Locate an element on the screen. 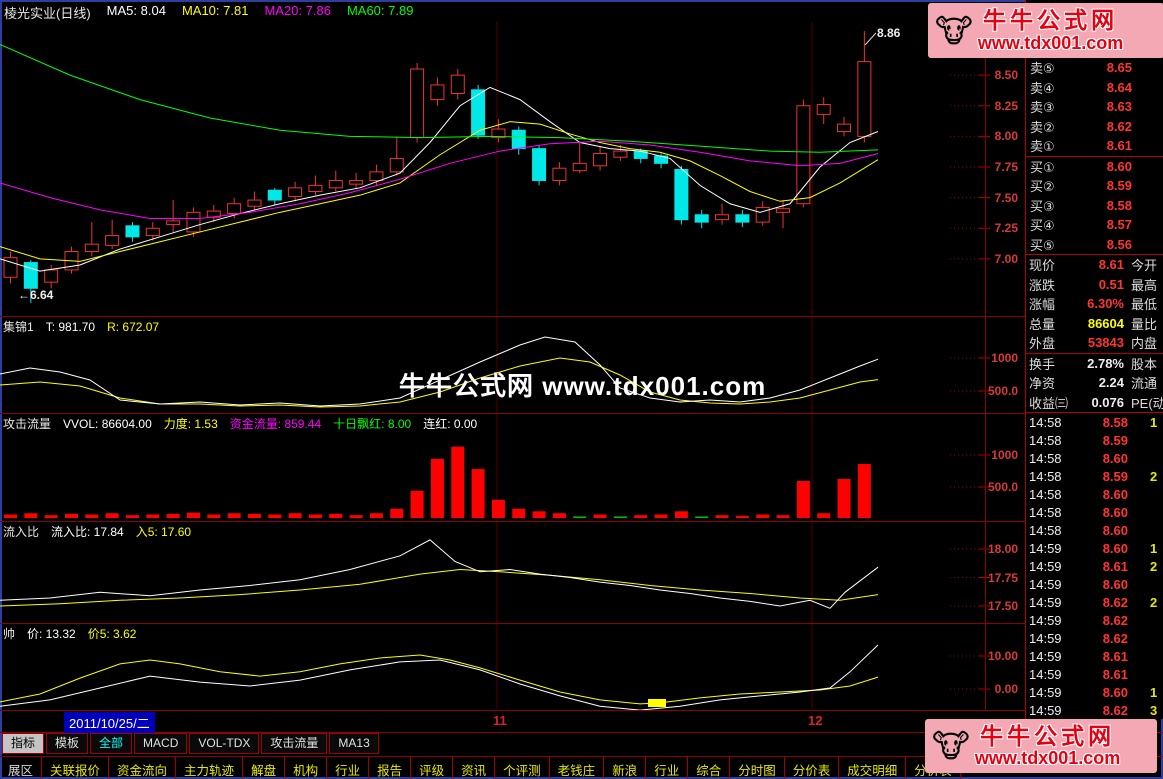 Image resolution: width=1163 pixels, height=779 pixels. tab-指标: 指标 is located at coordinates (23, 743).